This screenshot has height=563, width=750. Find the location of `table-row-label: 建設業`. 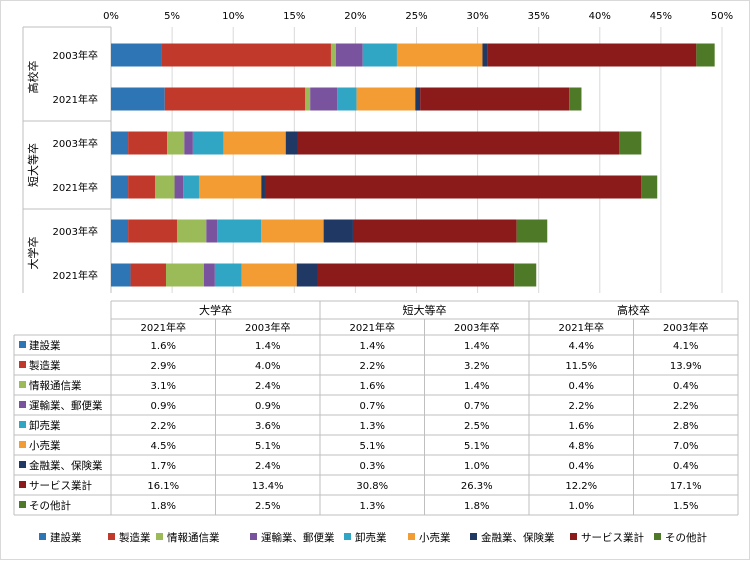

table-row-label: 建設業 is located at coordinates (45, 345).